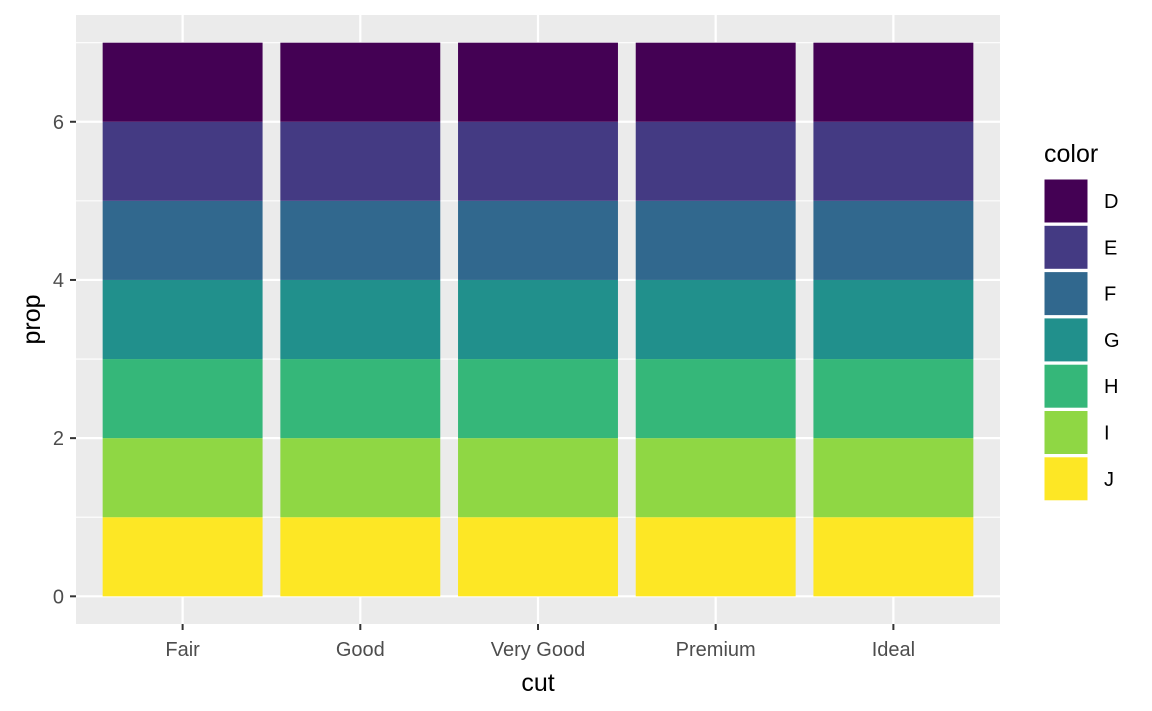  I want to click on legend: color D E F G H I J, so click(1081, 321).